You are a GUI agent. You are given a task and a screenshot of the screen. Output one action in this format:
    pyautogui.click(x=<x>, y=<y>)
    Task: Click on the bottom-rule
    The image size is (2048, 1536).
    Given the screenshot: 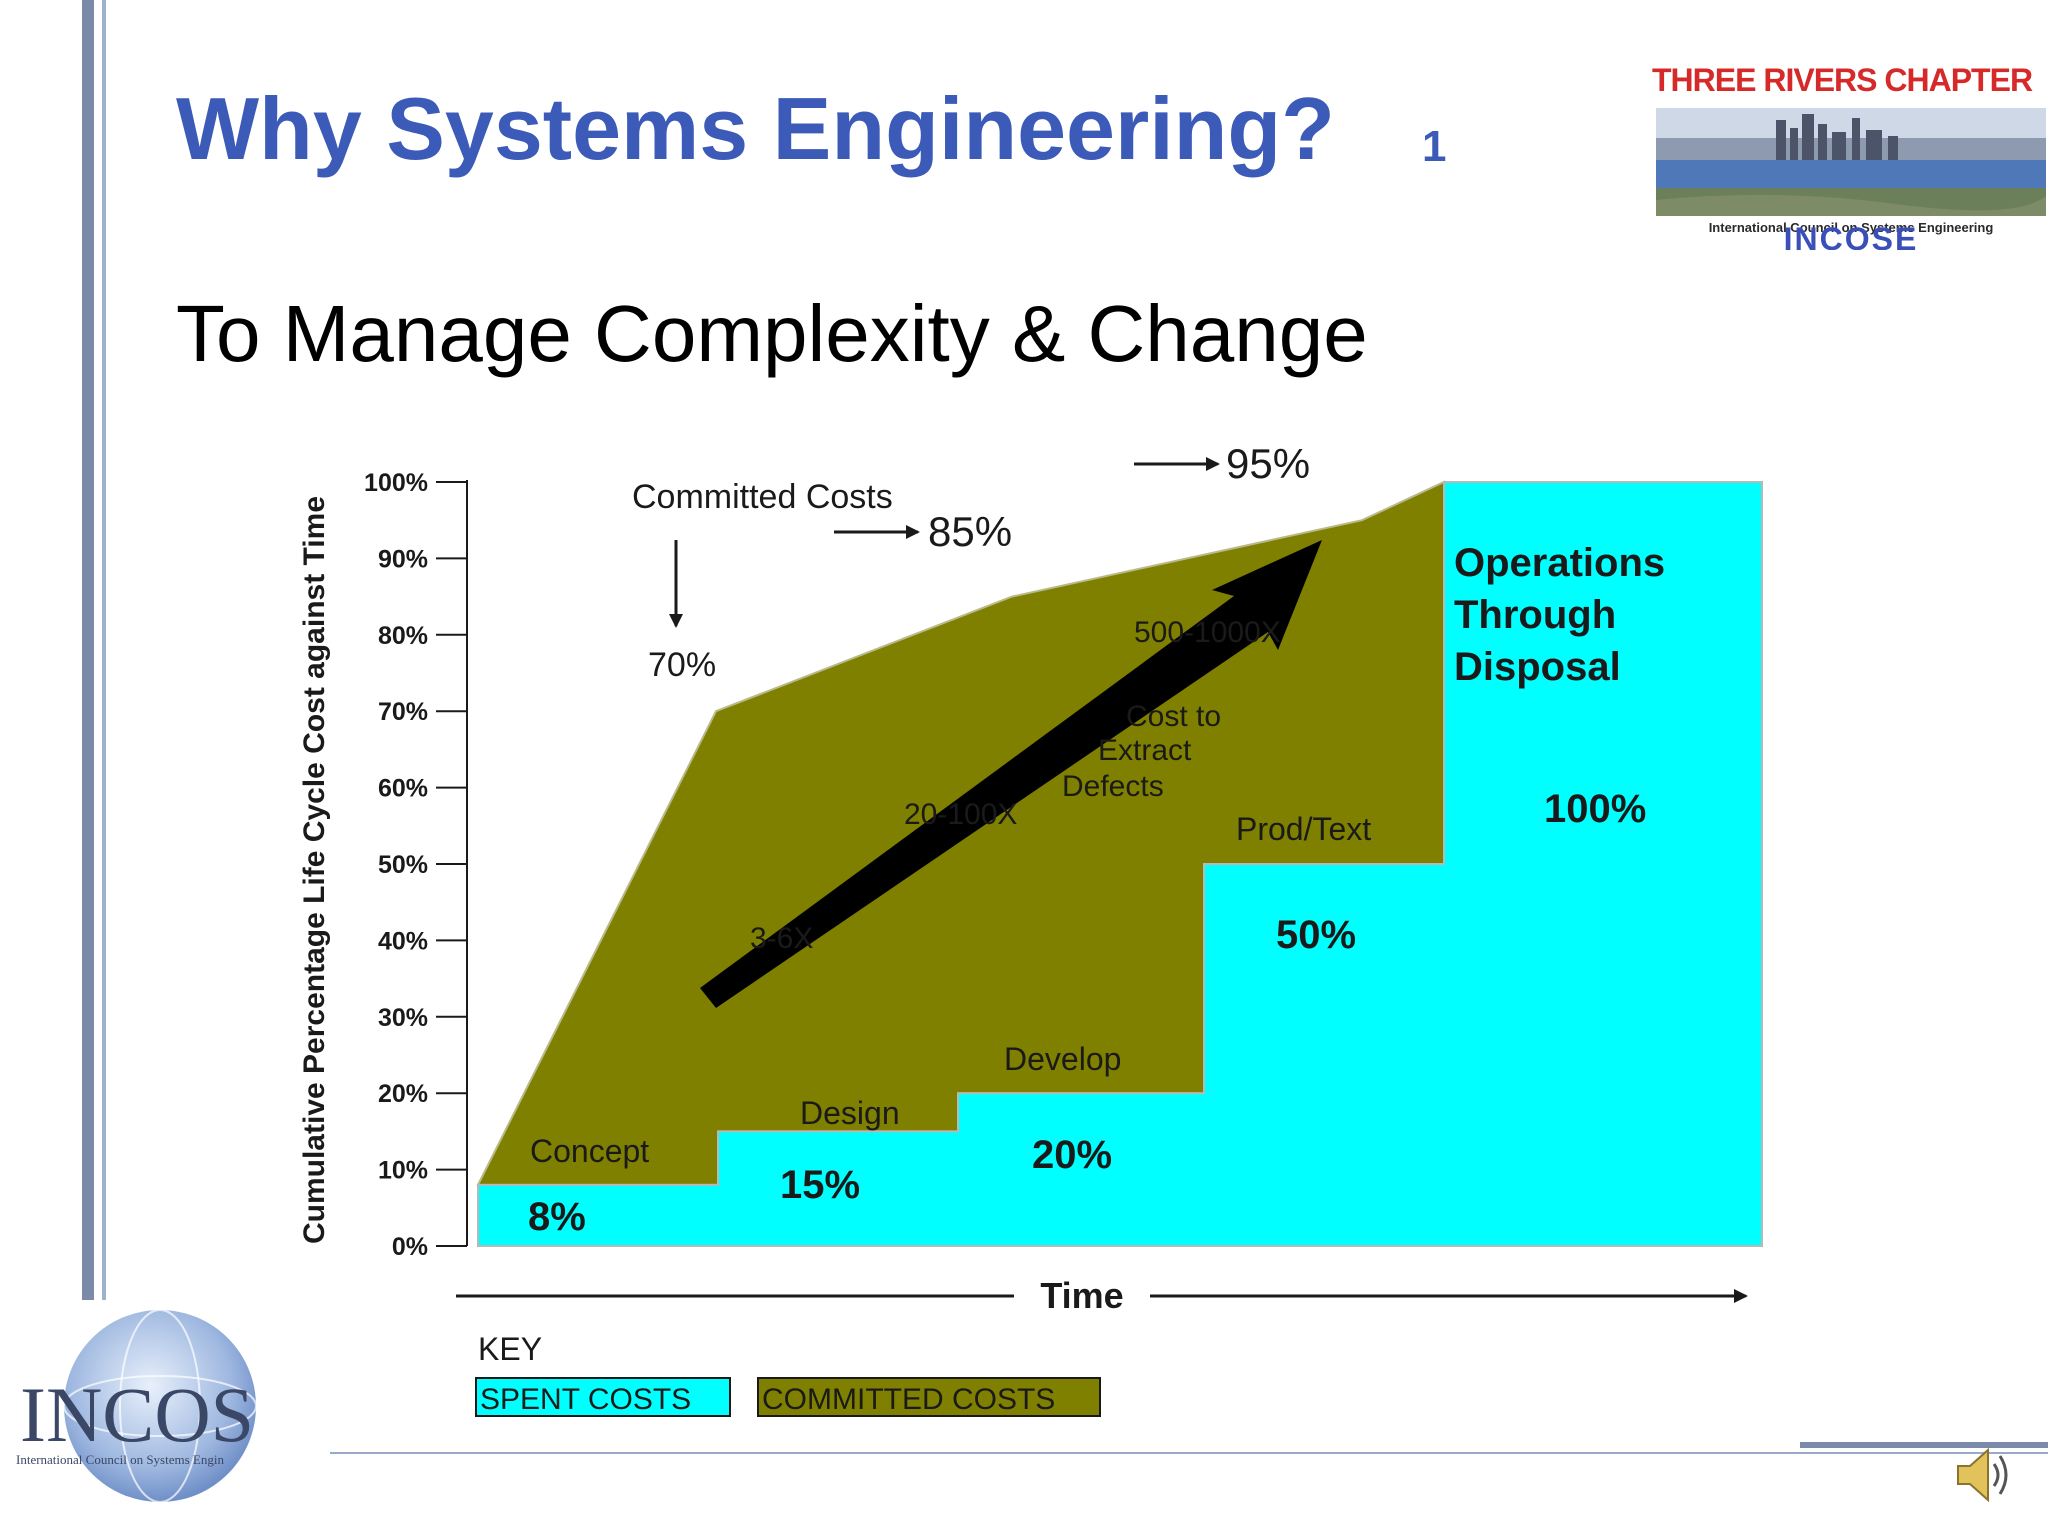 What is the action you would take?
    pyautogui.click(x=1189, y=1453)
    